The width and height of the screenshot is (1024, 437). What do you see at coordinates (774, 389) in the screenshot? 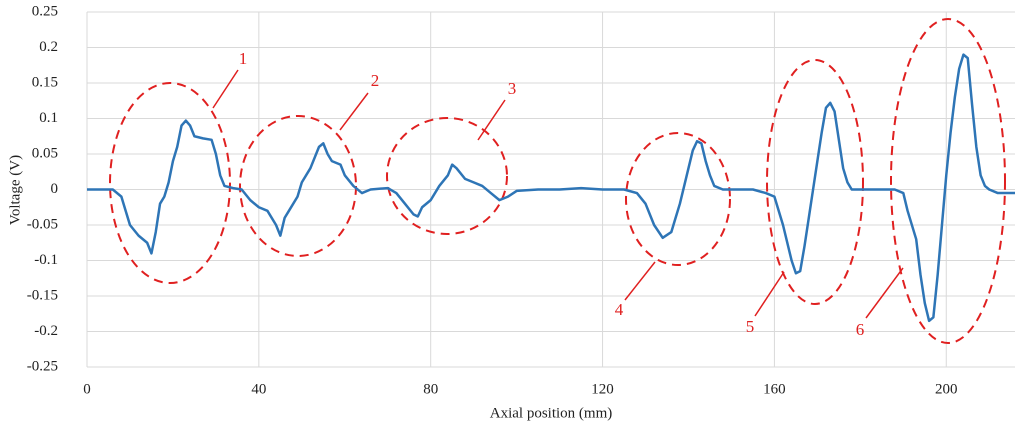
I see `x-tick-label: 160` at bounding box center [774, 389].